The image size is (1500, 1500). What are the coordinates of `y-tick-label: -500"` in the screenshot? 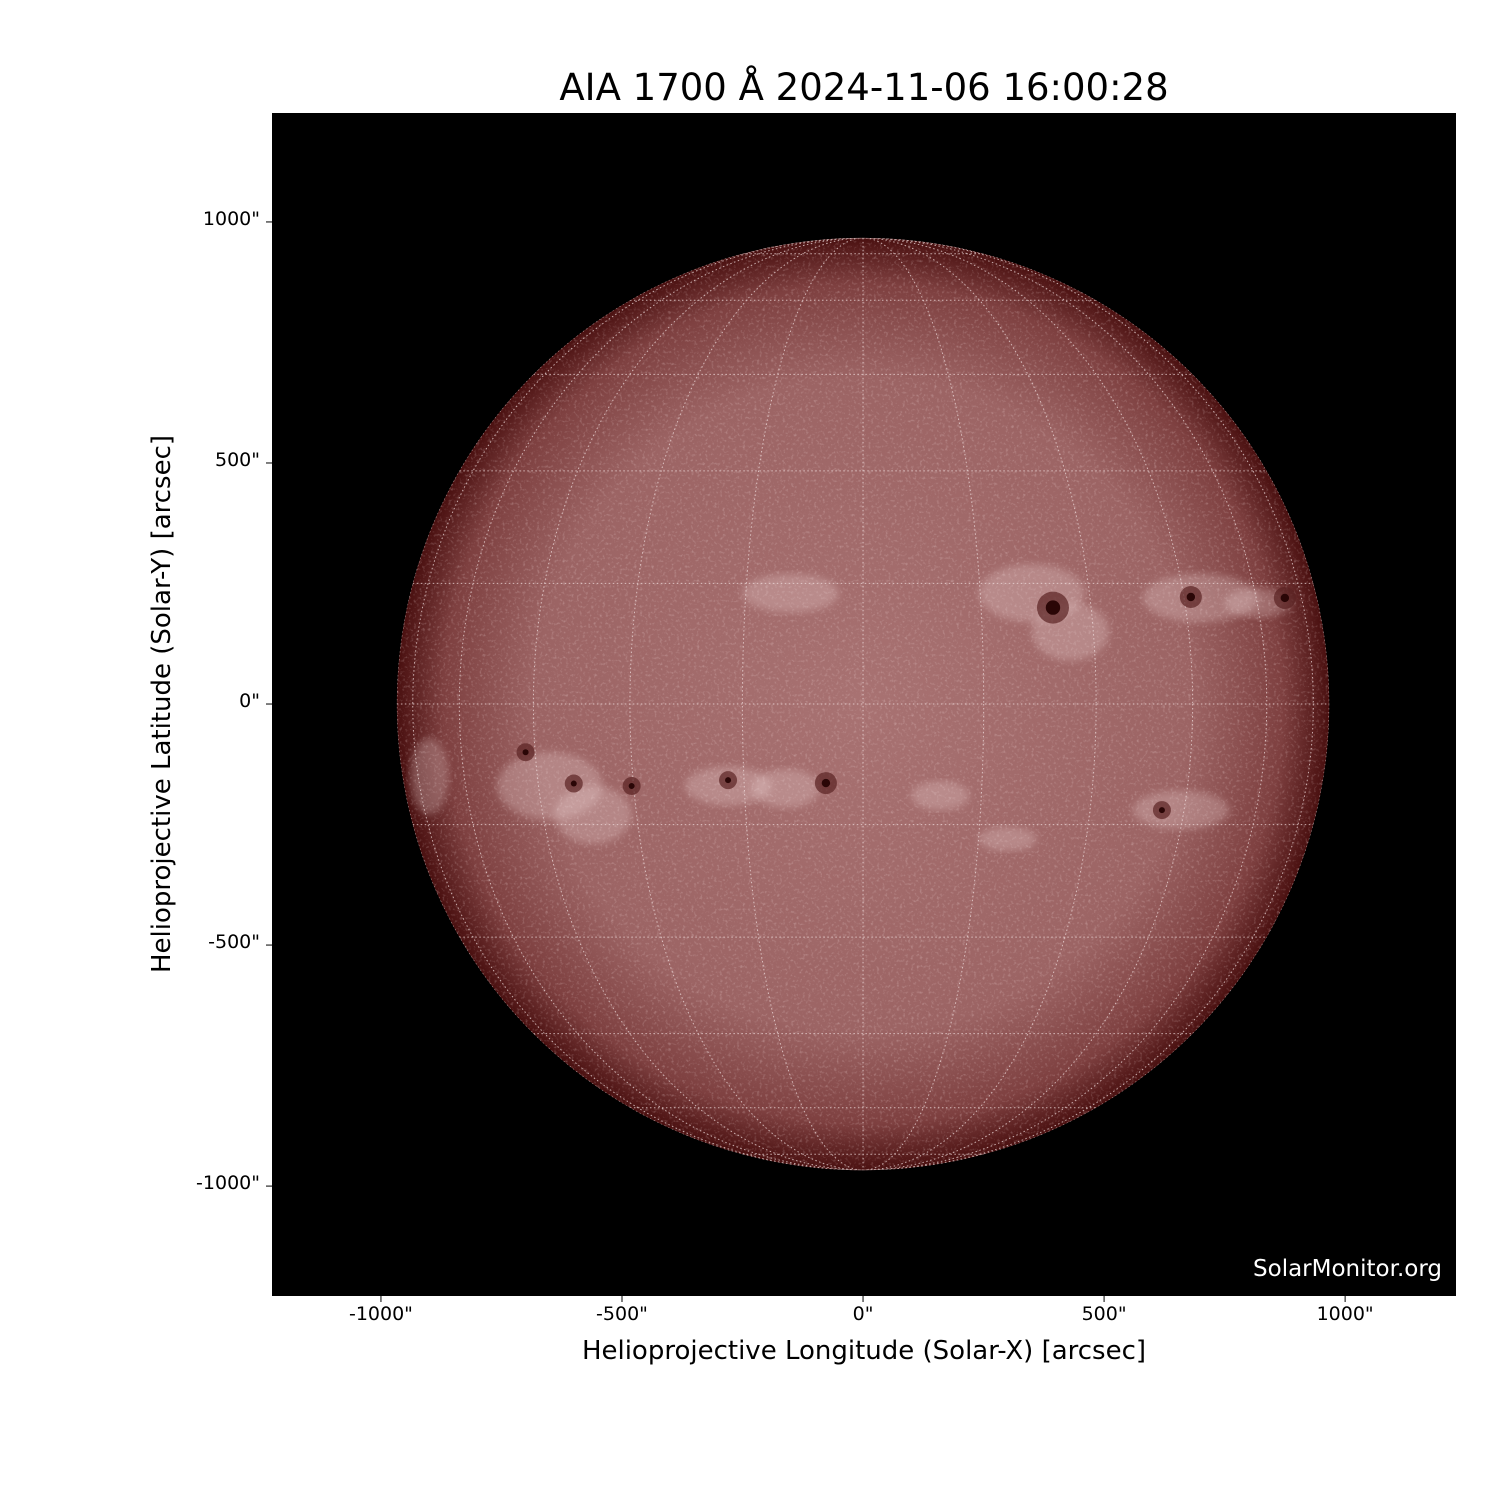 It's located at (234, 942).